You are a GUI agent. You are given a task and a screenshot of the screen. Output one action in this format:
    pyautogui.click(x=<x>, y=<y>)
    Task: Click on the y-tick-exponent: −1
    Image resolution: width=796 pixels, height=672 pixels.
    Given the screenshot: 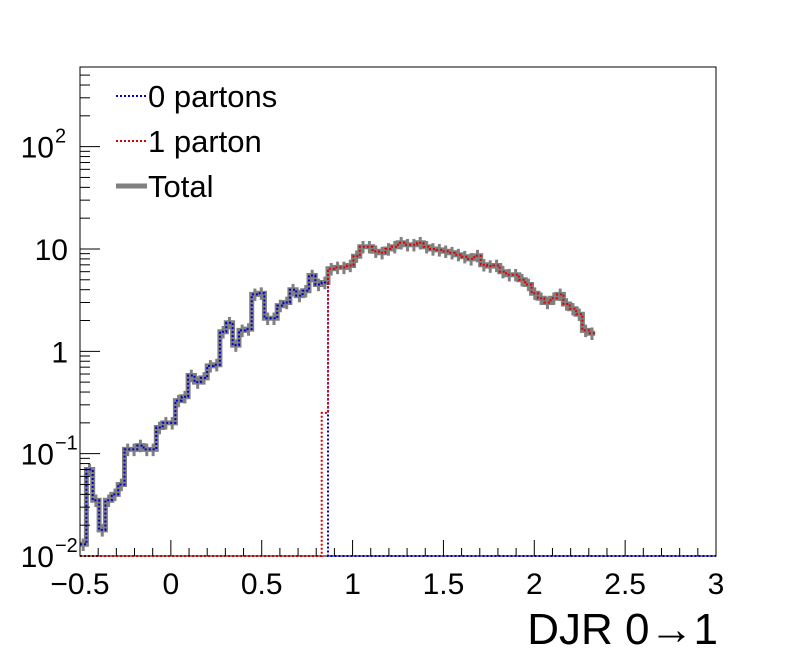 What is the action you would take?
    pyautogui.click(x=66, y=444)
    